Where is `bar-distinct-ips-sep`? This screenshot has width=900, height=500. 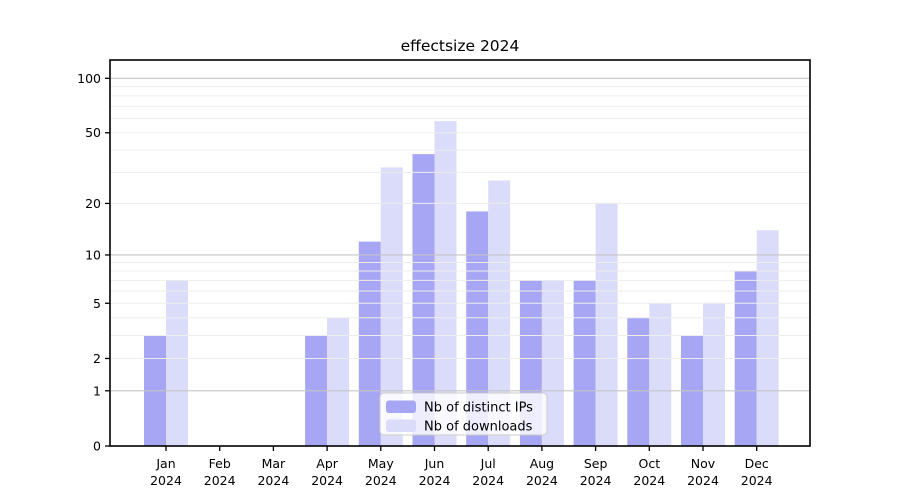 bar-distinct-ips-sep is located at coordinates (584, 363).